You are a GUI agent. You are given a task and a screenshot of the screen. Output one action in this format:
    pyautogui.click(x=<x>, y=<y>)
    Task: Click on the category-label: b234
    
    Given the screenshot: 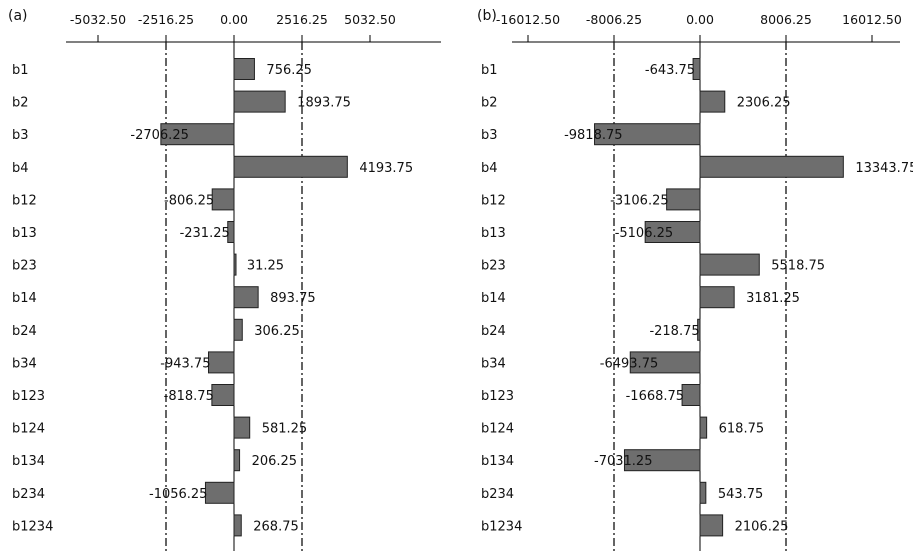 What is the action you would take?
    pyautogui.click(x=28, y=494)
    